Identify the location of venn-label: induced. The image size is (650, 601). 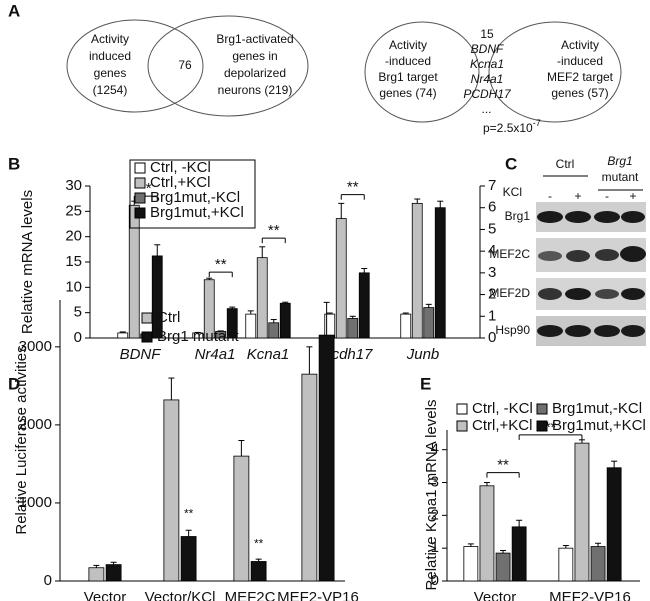
(110, 56).